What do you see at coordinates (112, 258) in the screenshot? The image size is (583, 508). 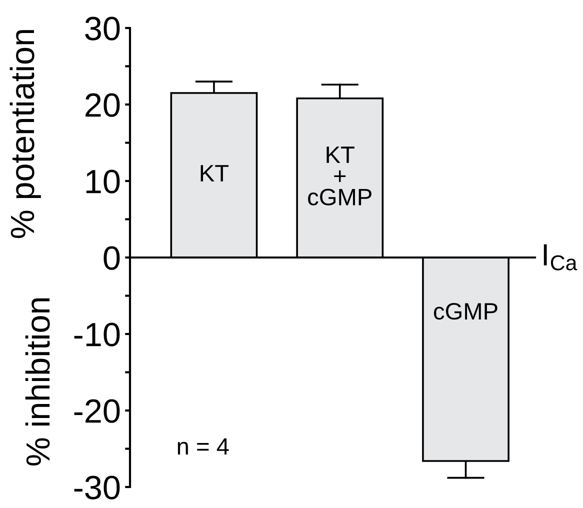 I see `y-tick-label: 0` at bounding box center [112, 258].